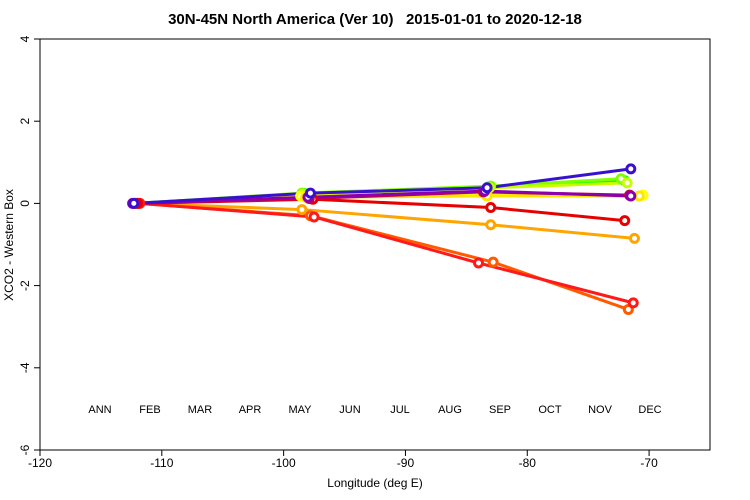  Describe the element at coordinates (374, 483) in the screenshot. I see `x-axis-label: Longitude (deg E)` at that location.